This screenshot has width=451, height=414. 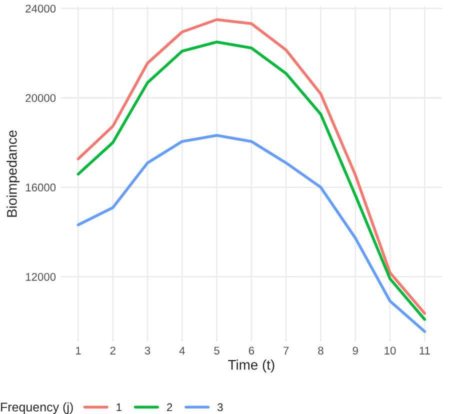 What do you see at coordinates (147, 350) in the screenshot?
I see `x-tick-label: 3` at bounding box center [147, 350].